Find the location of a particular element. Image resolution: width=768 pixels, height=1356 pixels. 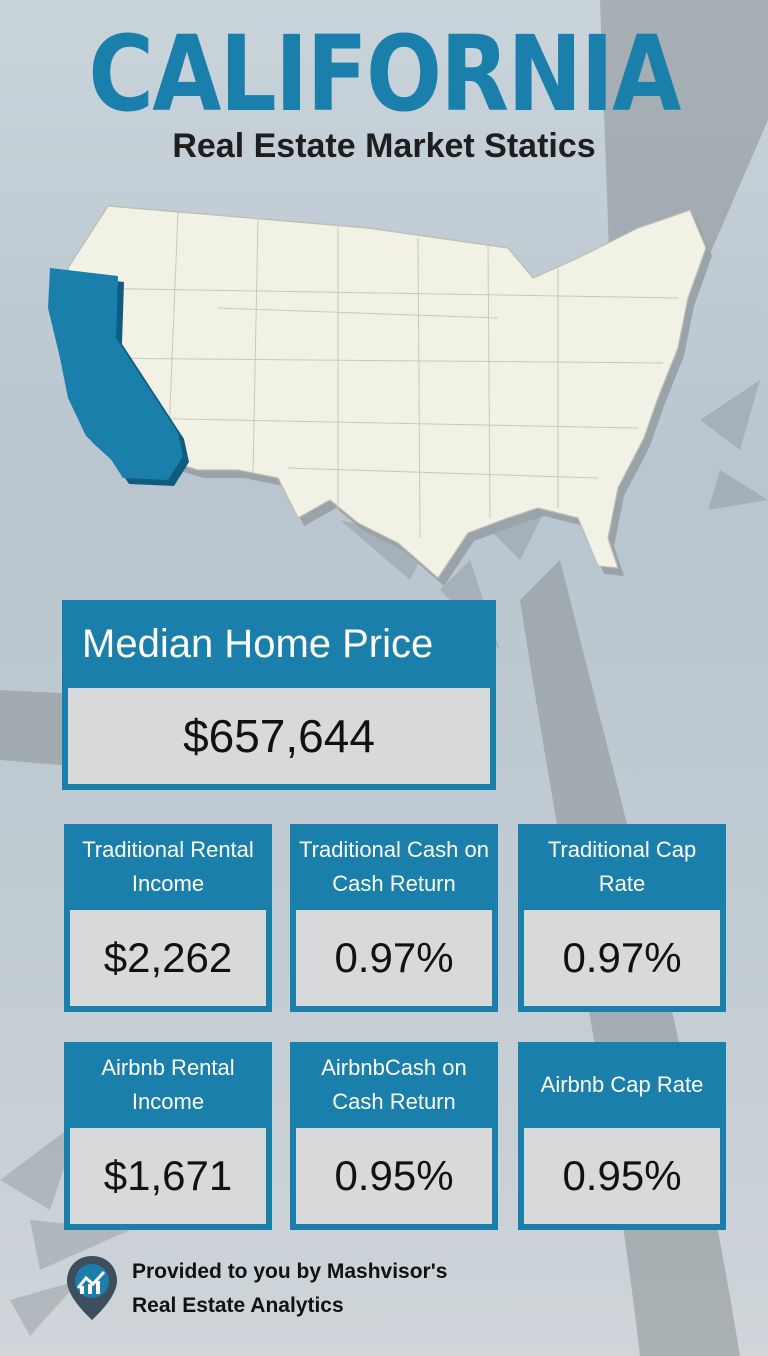

median-home-price-label: Median Home Price is located at coordinates (279, 644).